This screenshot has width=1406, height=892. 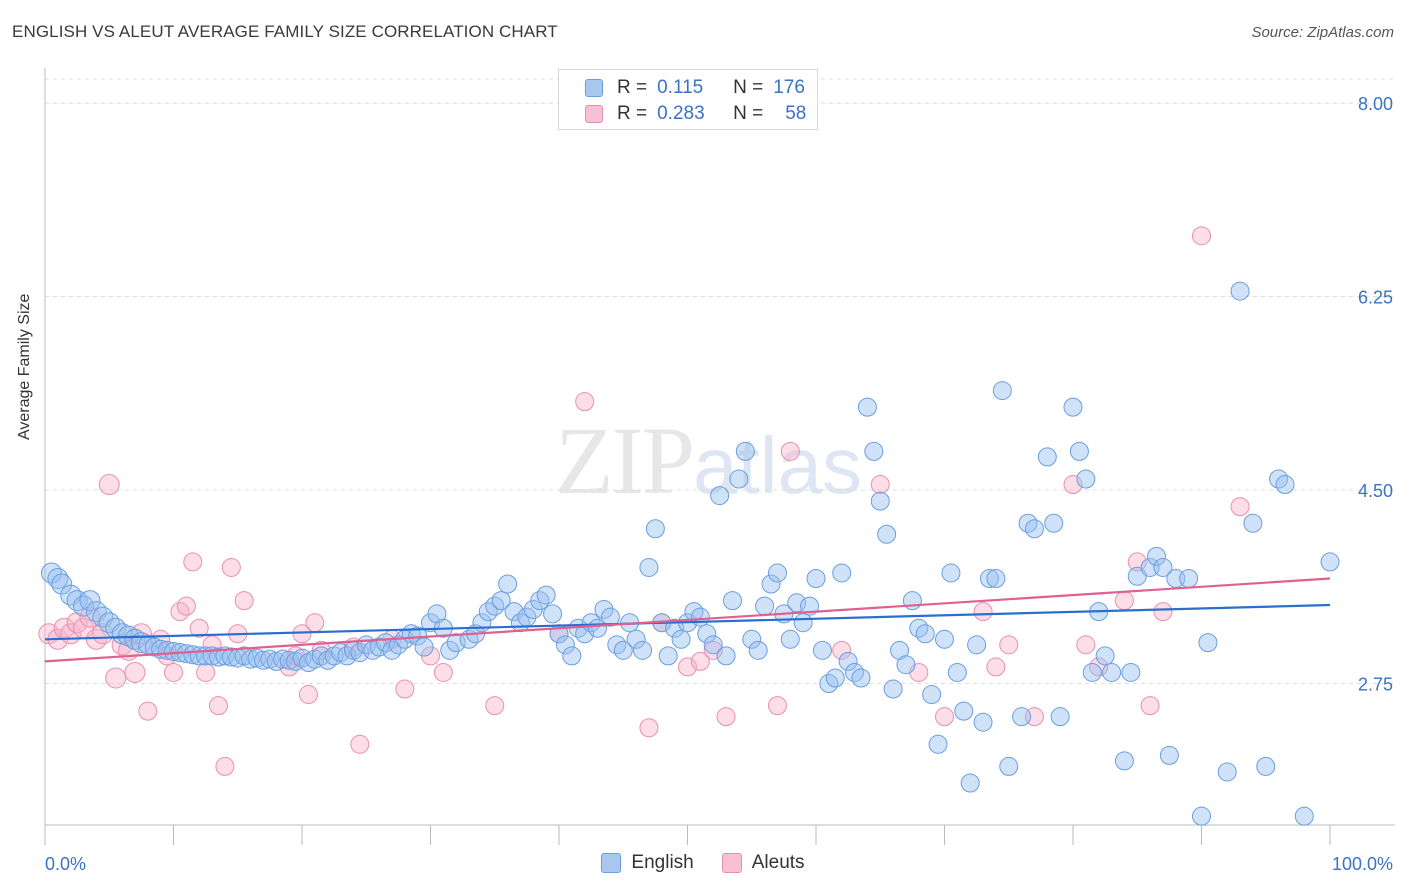 I want to click on n-value: 176, so click(x=789, y=87).